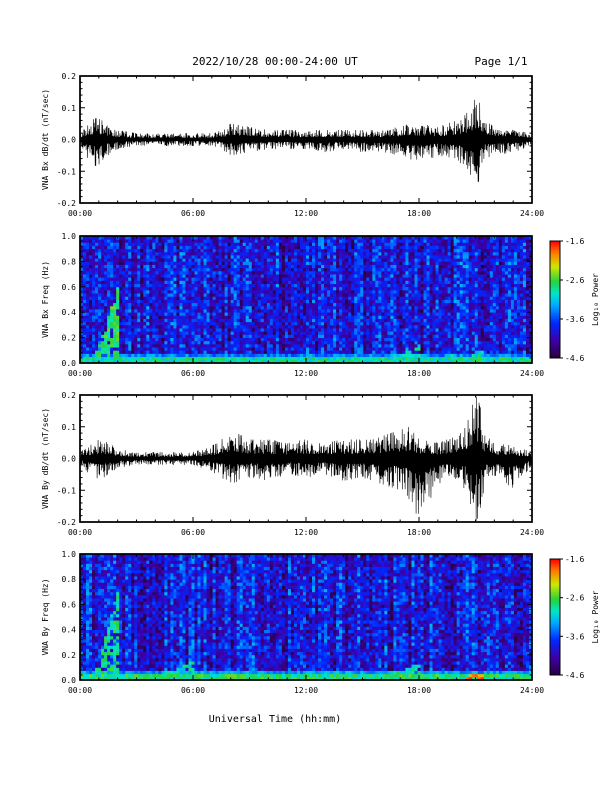  Describe the element at coordinates (45, 616) in the screenshot. I see `y-axis-label: VNA By Freq (Hz)` at that location.